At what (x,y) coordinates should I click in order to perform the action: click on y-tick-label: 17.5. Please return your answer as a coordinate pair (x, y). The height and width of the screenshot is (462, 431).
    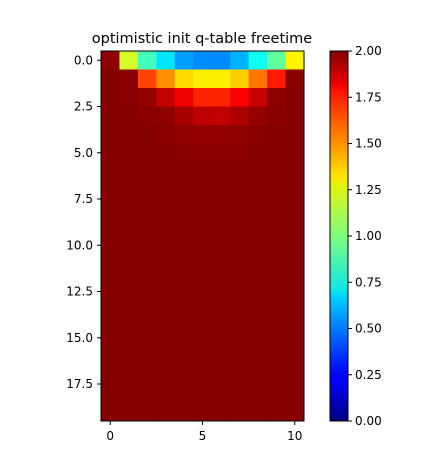
    Looking at the image, I should click on (79, 384).